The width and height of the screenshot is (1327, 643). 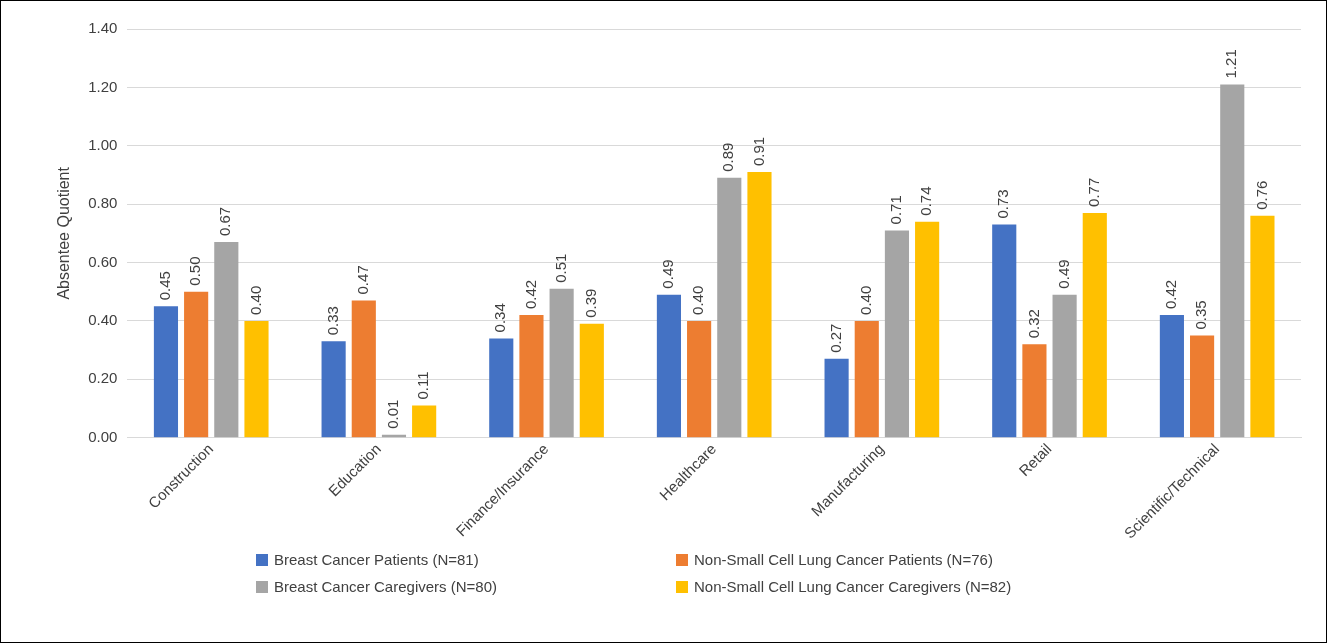 I want to click on legend-label: Breast Cancer Caregivers (N=80), so click(x=386, y=586).